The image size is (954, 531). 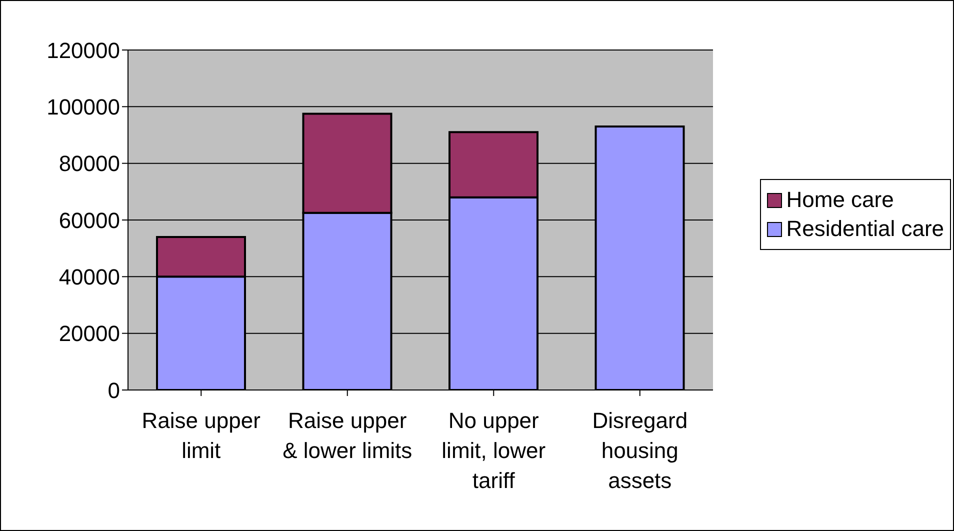 What do you see at coordinates (840, 200) in the screenshot?
I see `legend-label: Home care` at bounding box center [840, 200].